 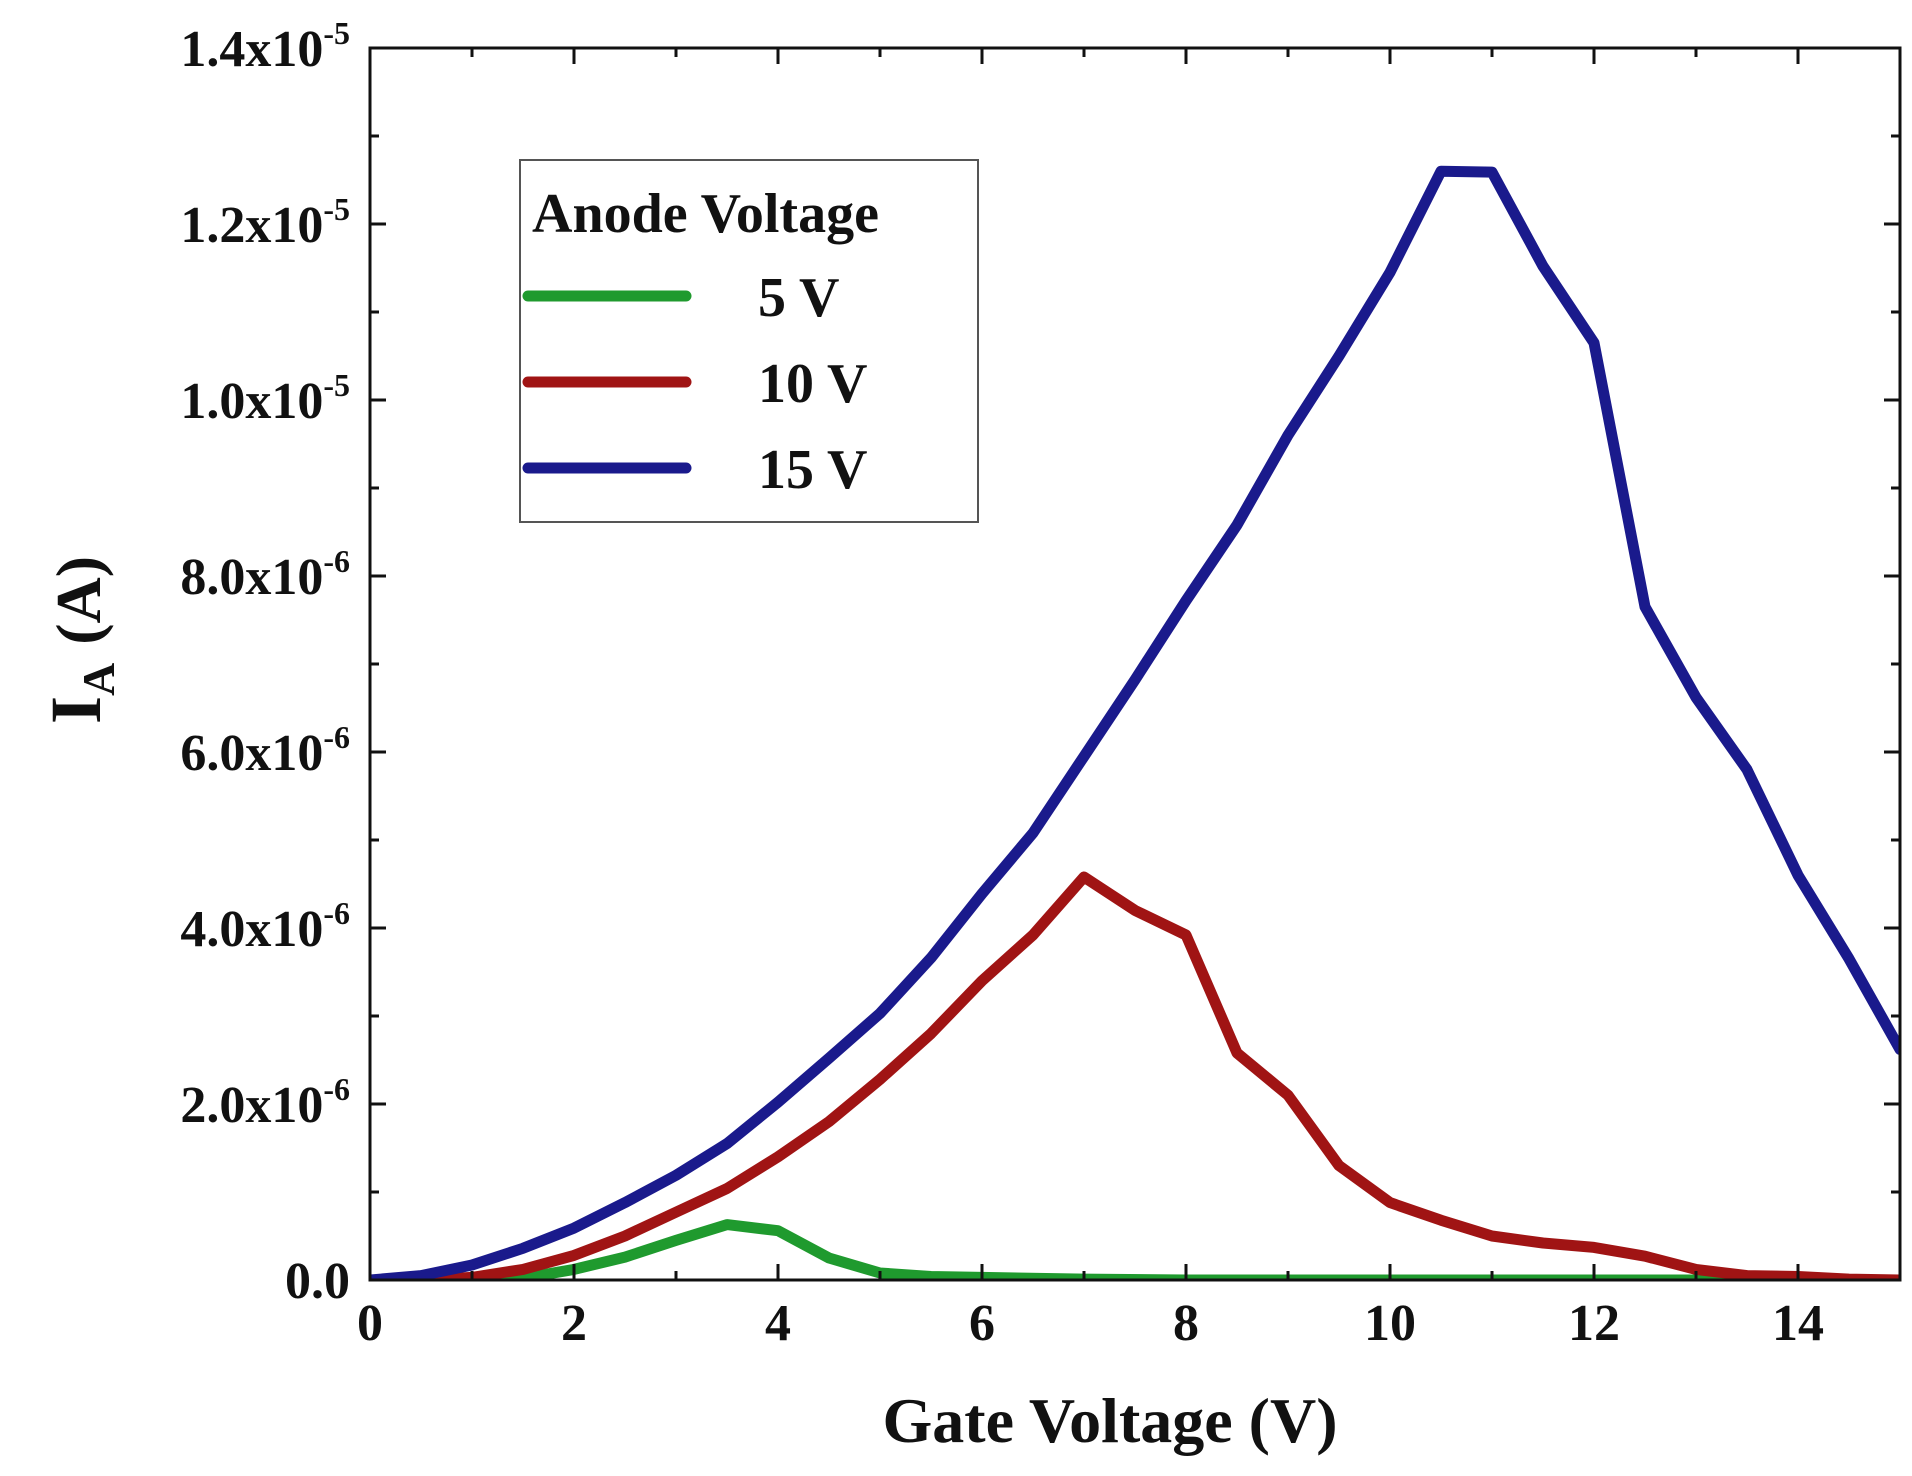 I want to click on svg-text:IA(A): IA (A), so click(x=80, y=640).